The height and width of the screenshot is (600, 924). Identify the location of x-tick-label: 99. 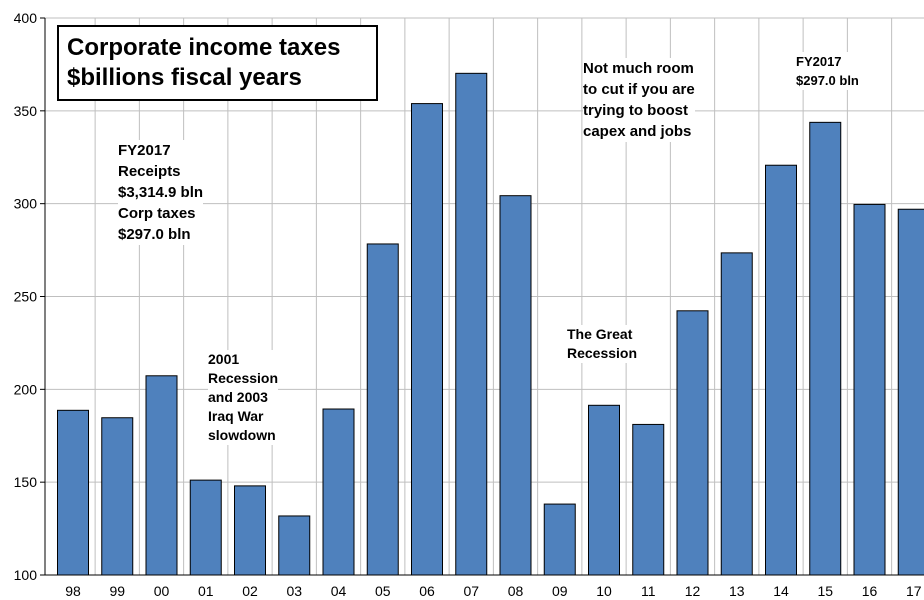
(117, 591).